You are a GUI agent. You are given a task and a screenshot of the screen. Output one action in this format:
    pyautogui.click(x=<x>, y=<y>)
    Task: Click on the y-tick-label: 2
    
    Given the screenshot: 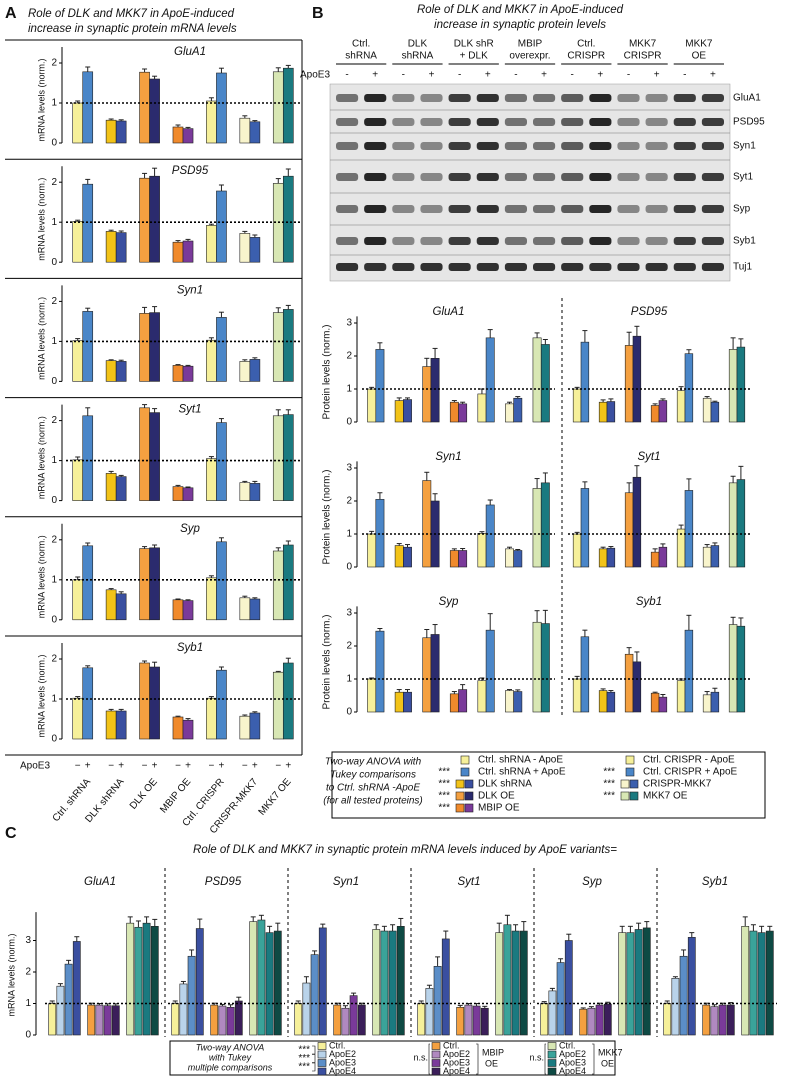 What is the action you would take?
    pyautogui.click(x=349, y=356)
    